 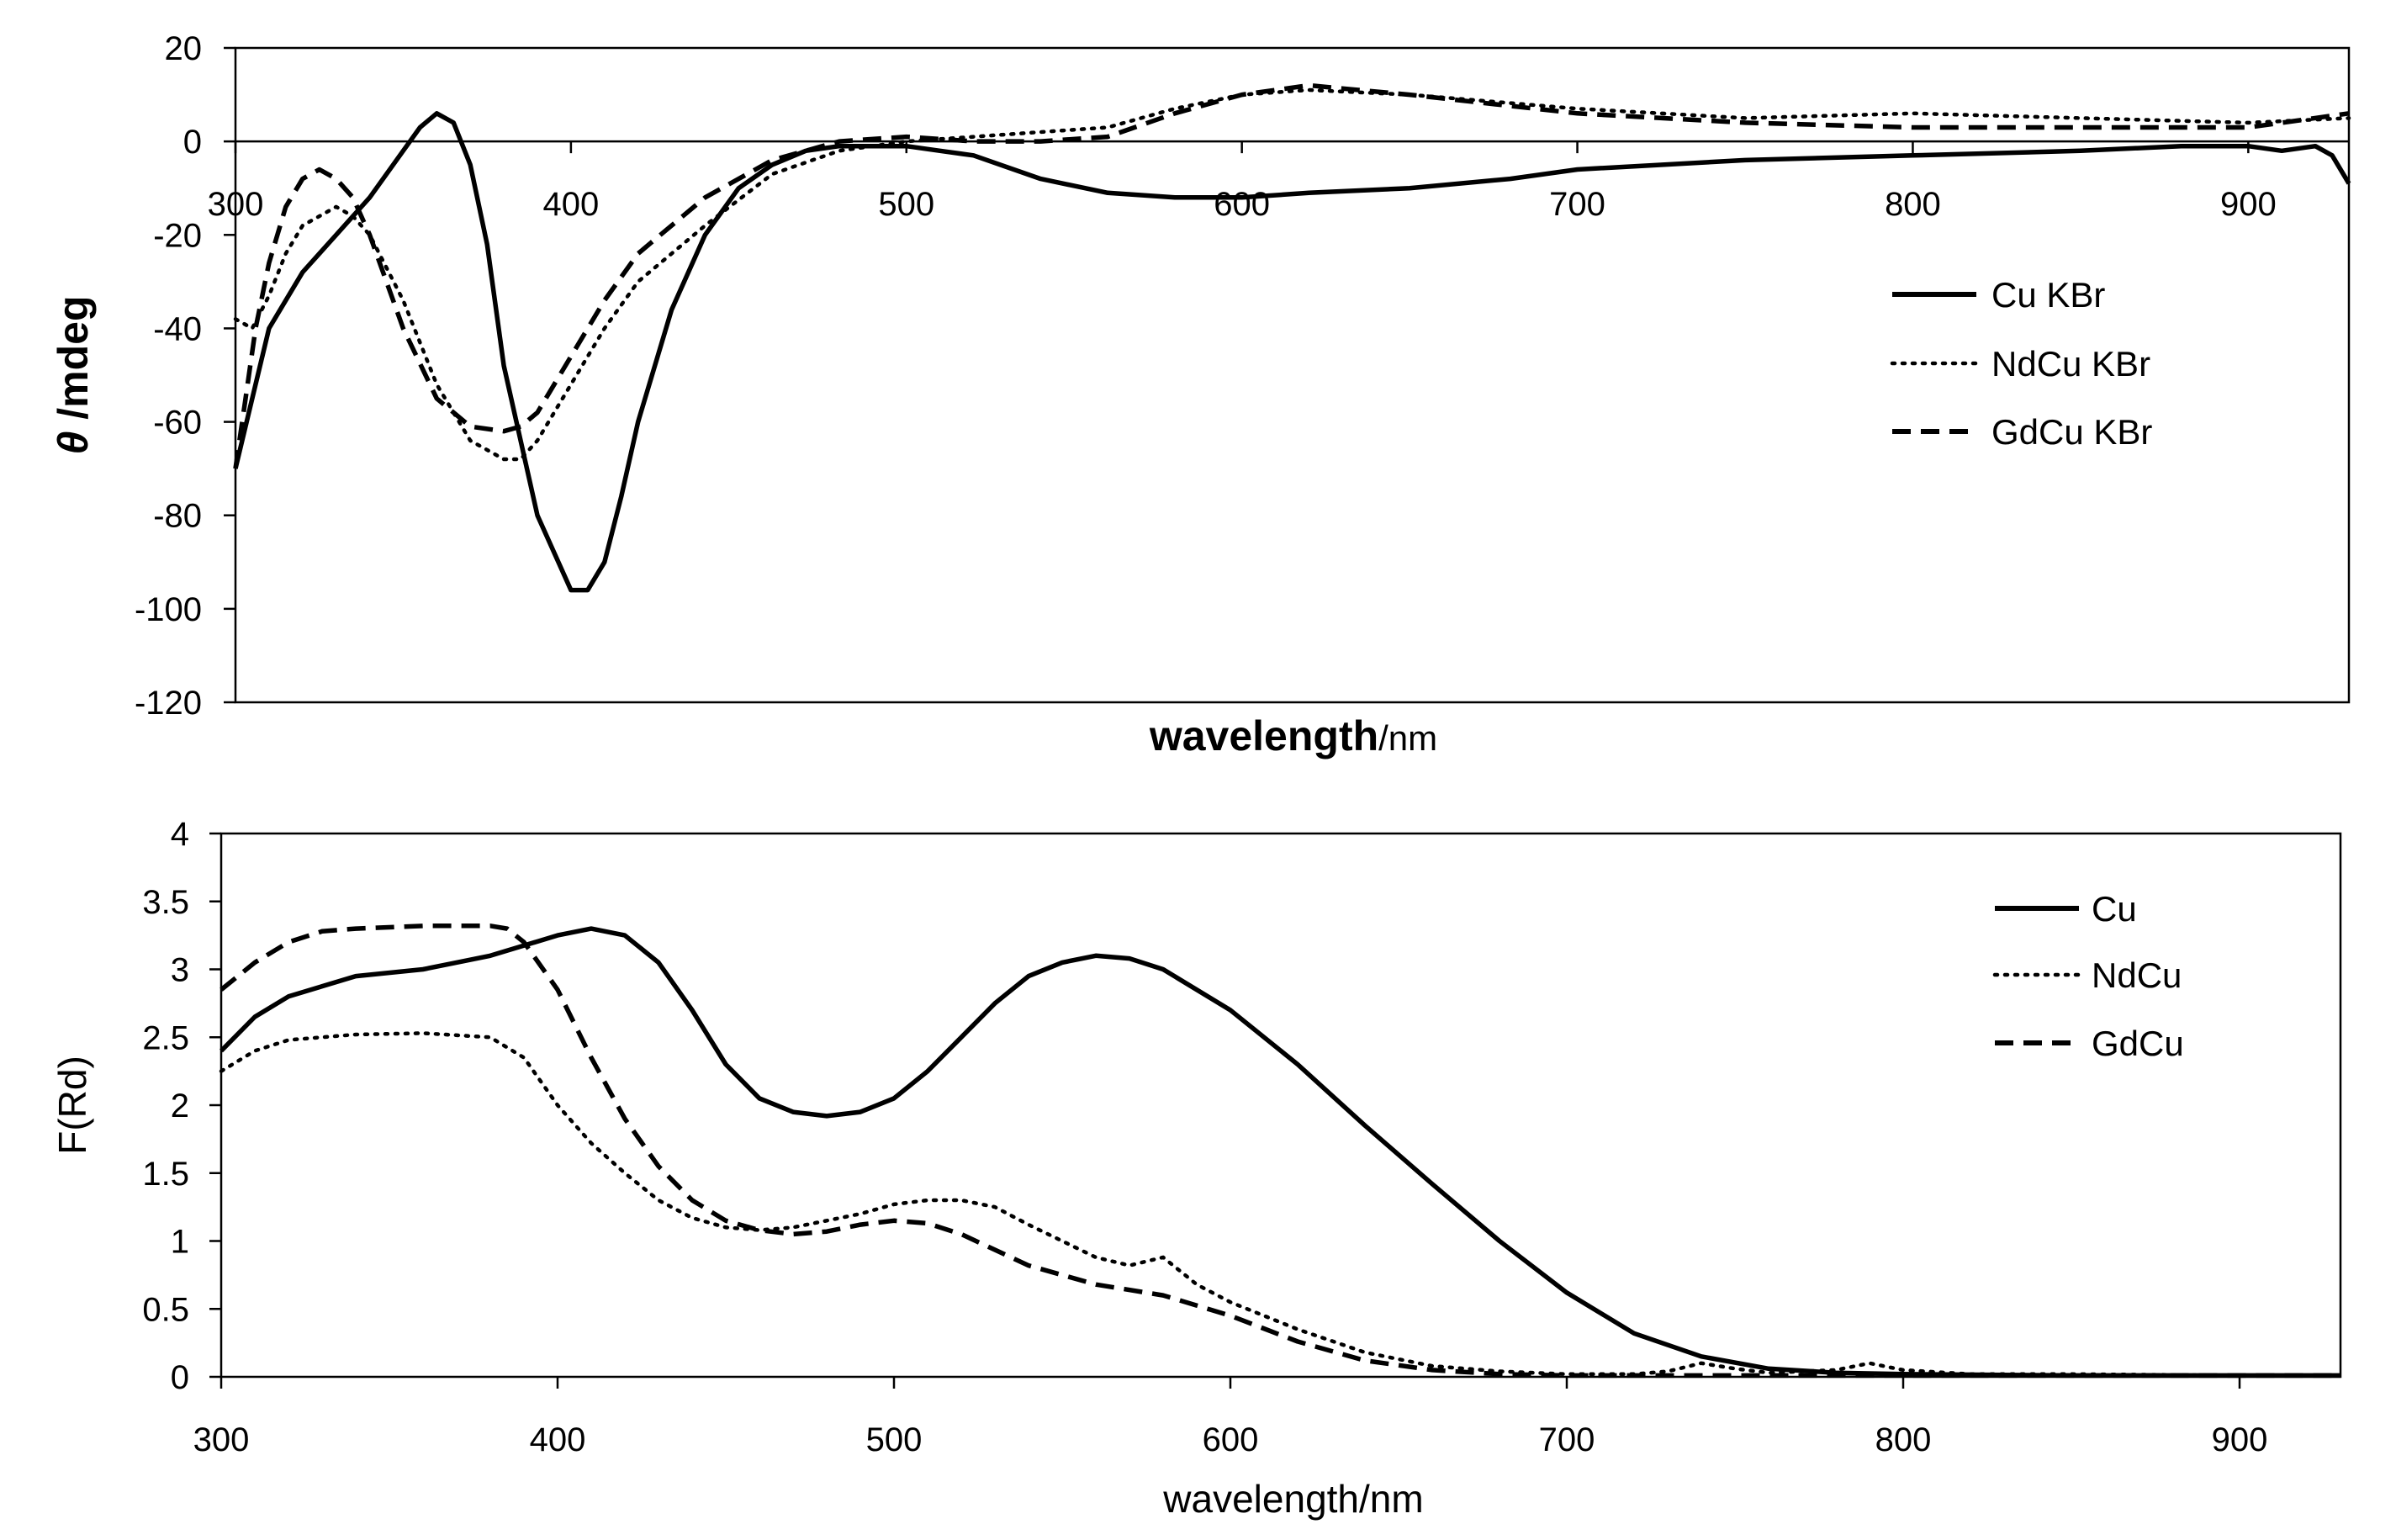 What do you see at coordinates (2137, 975) in the screenshot?
I see `legend-label: NdCu` at bounding box center [2137, 975].